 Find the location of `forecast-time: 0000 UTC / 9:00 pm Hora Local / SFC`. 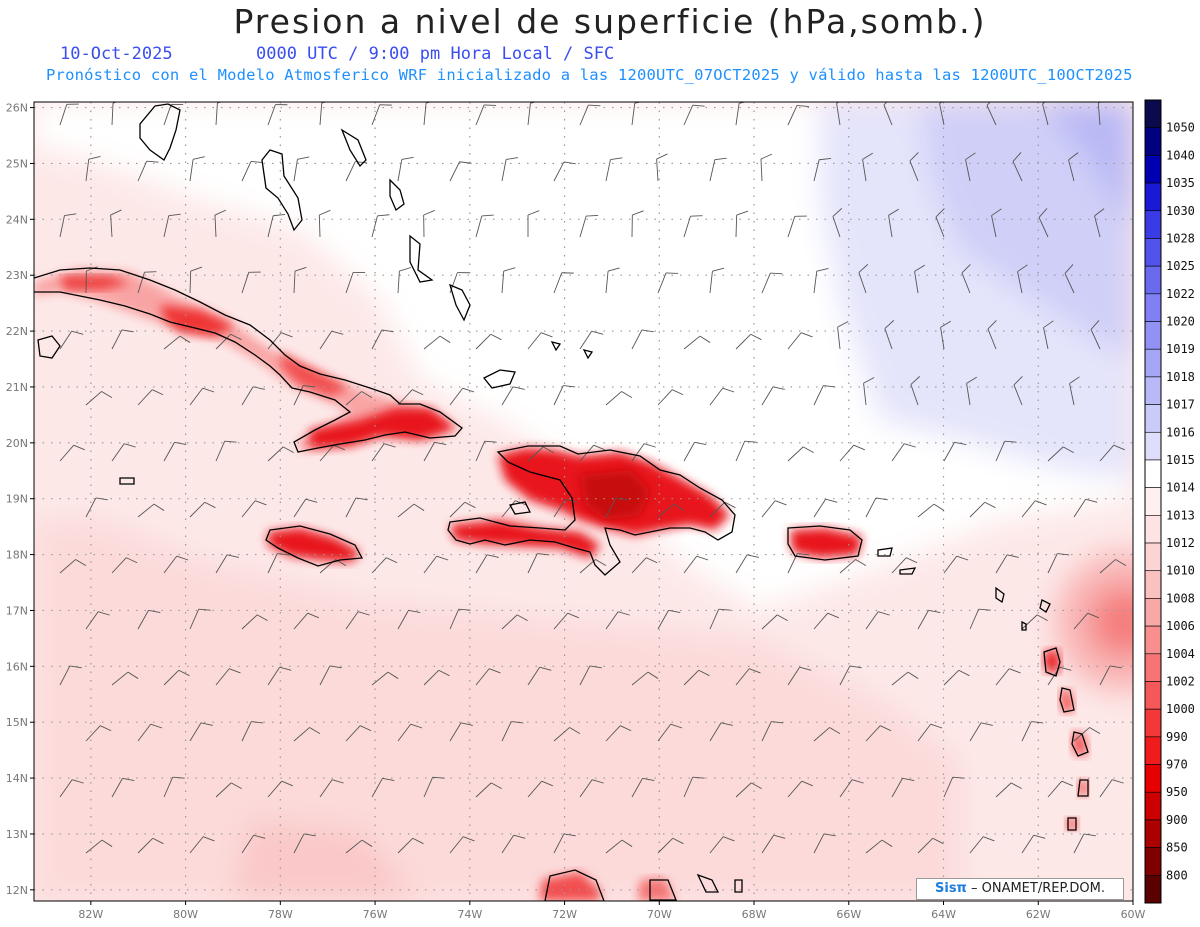

forecast-time: 0000 UTC / 9:00 pm Hora Local / SFC is located at coordinates (435, 54).